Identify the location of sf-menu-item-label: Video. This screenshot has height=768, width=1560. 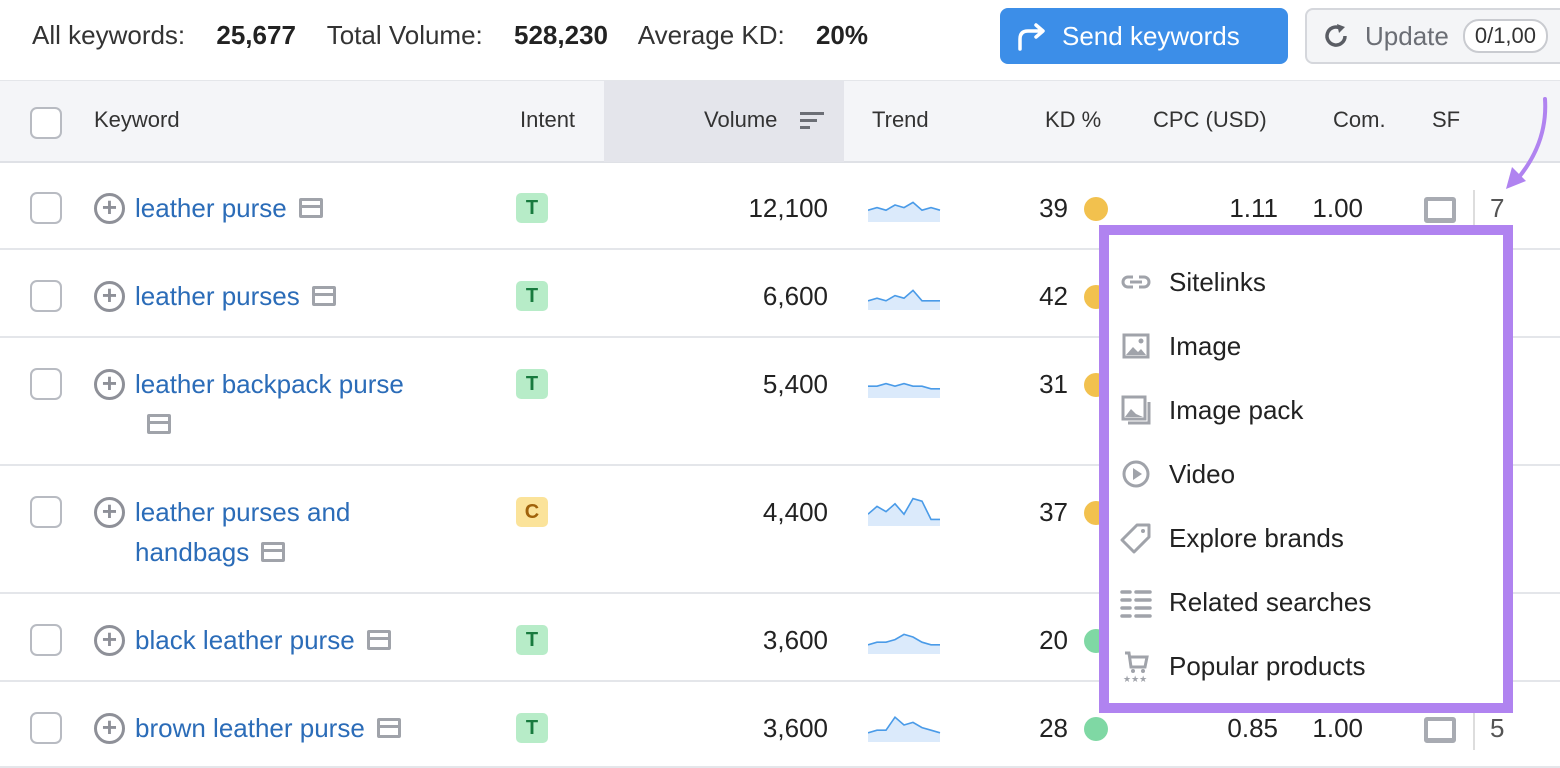
(1202, 473).